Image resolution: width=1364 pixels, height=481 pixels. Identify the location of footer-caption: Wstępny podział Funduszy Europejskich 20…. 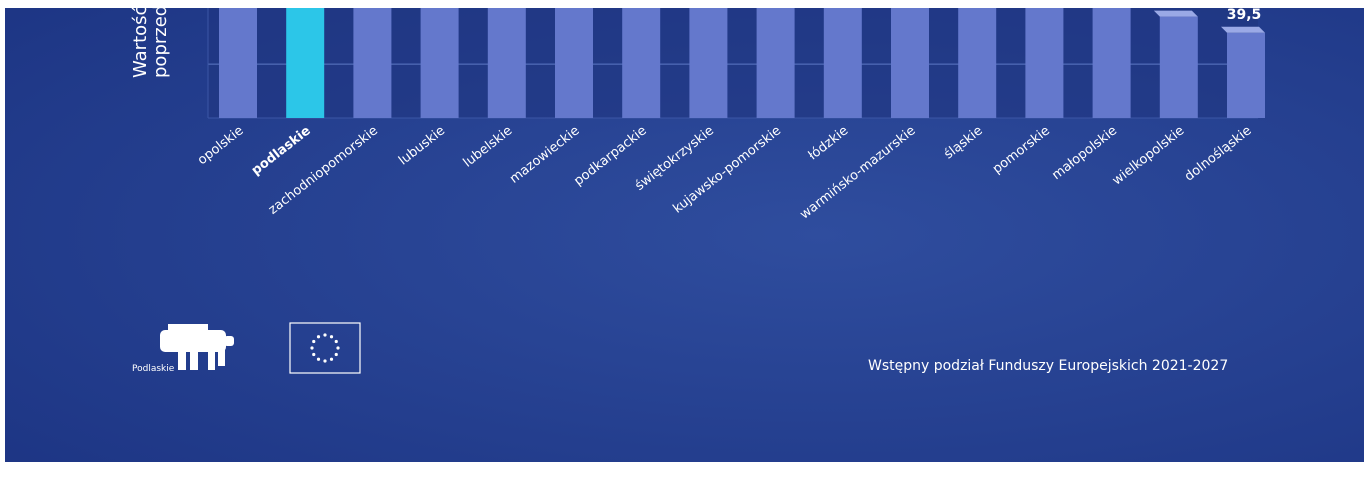
(1048, 366).